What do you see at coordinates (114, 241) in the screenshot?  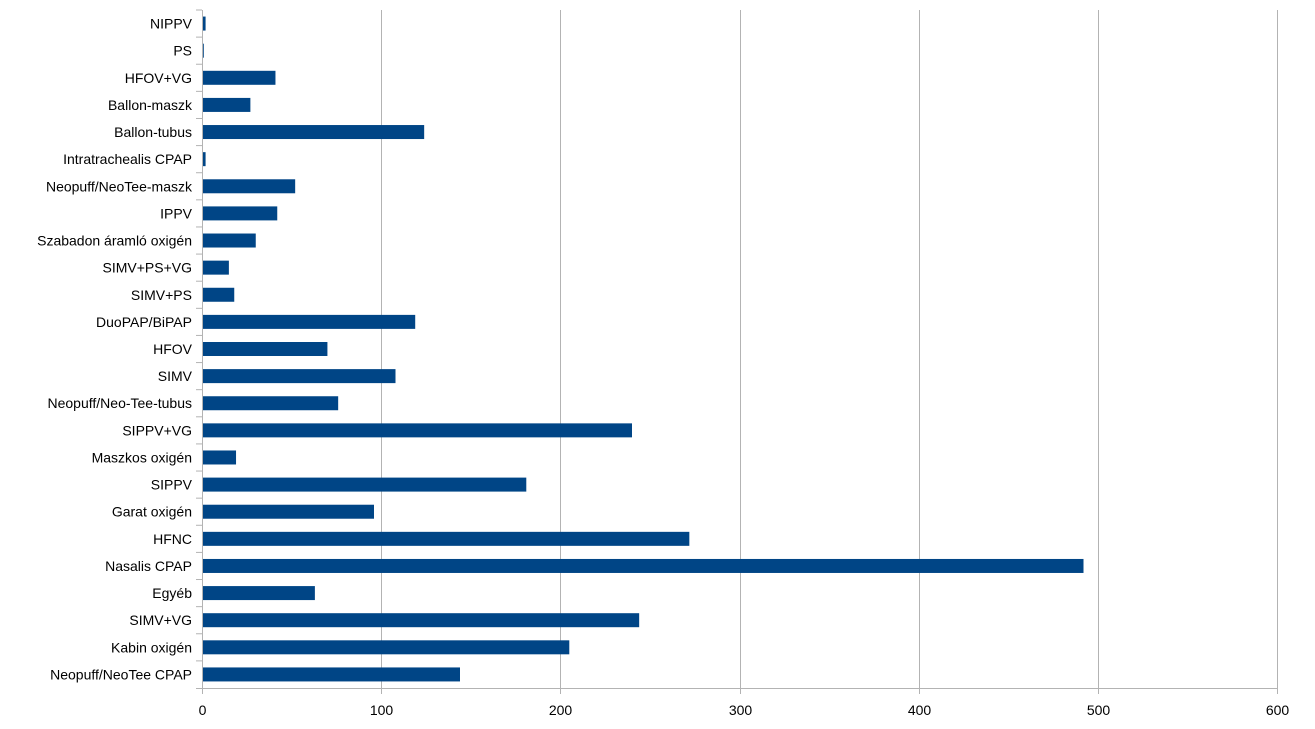 I see `category-label: Szabadon áramló oxigén` at bounding box center [114, 241].